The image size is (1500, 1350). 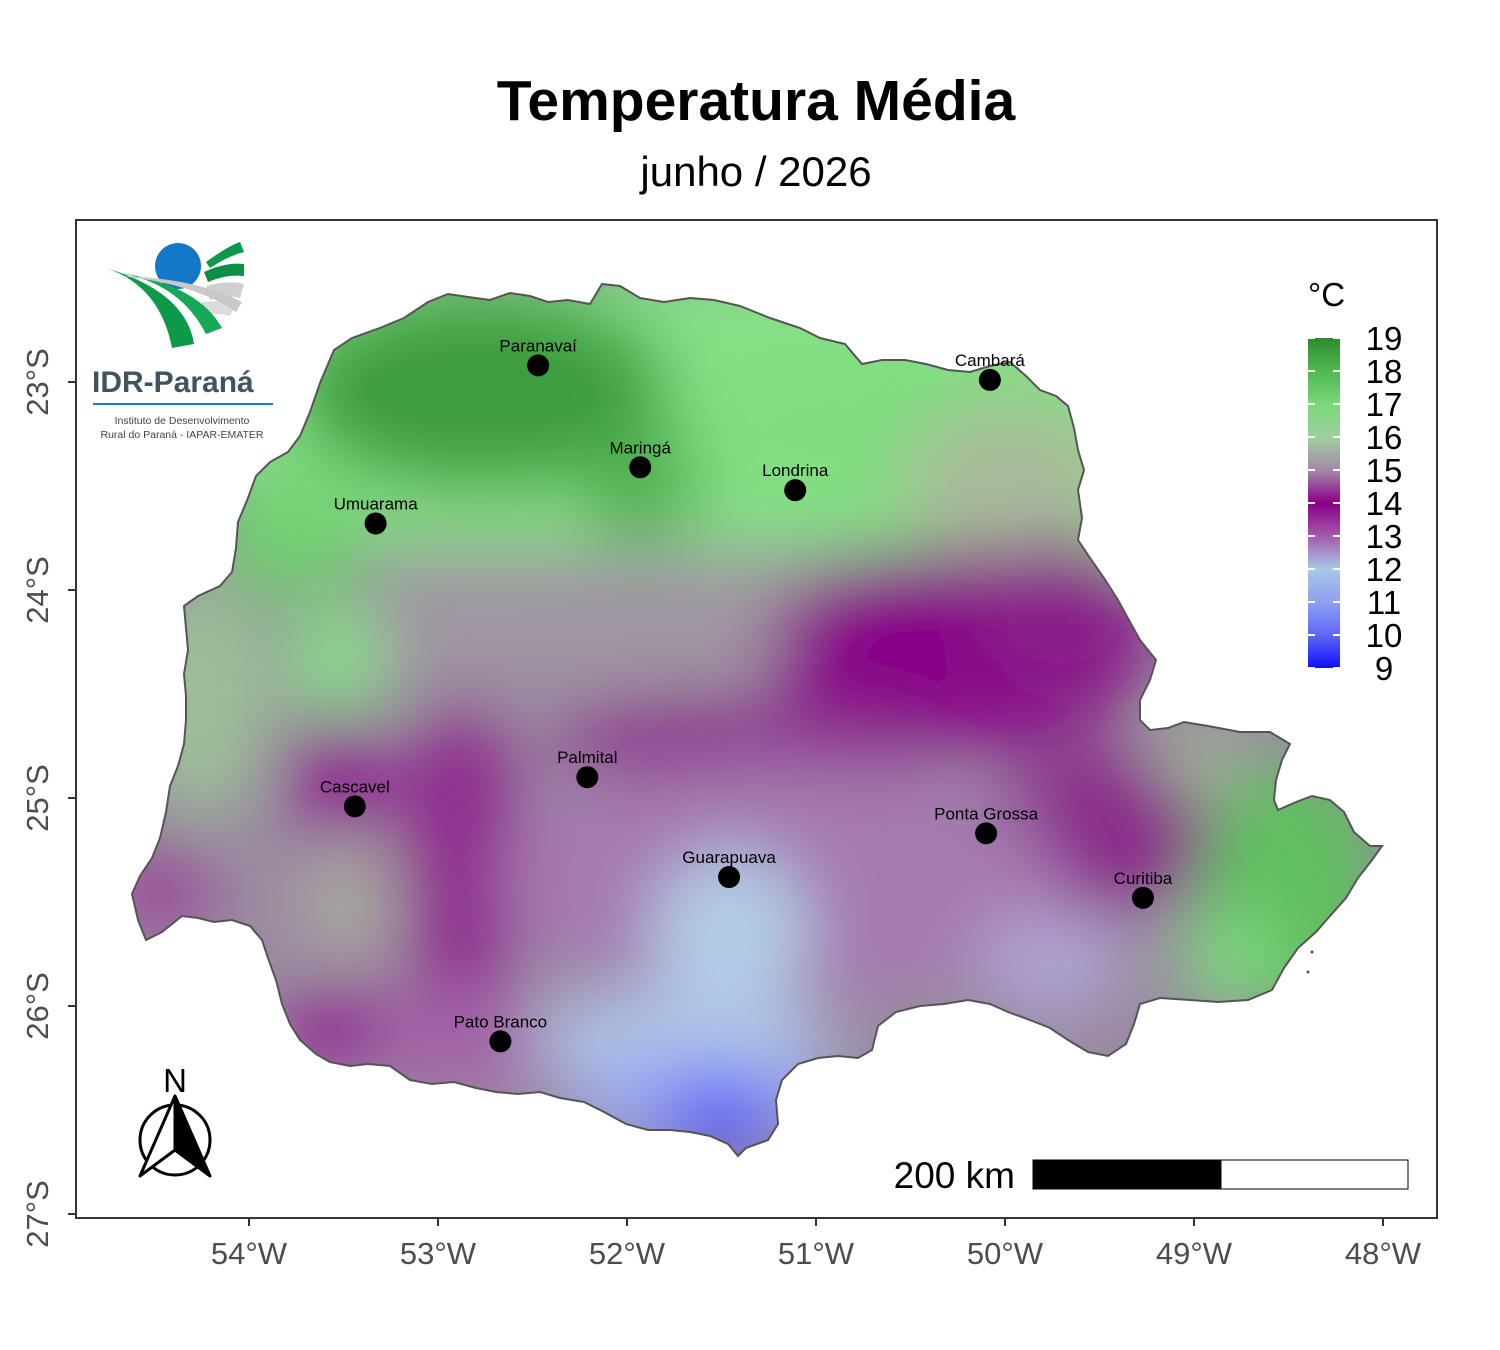 I want to click on x-tick-label: 52°W, so click(x=627, y=1253).